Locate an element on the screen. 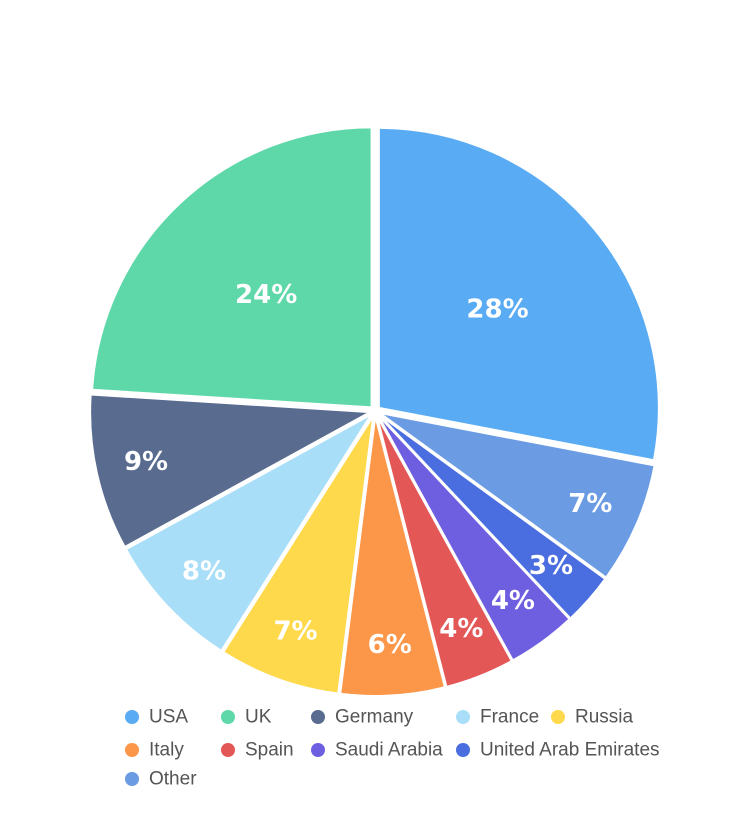 This screenshot has width=750, height=834. legend-label-saudi-arabia: Saudi Arabia is located at coordinates (389, 750).